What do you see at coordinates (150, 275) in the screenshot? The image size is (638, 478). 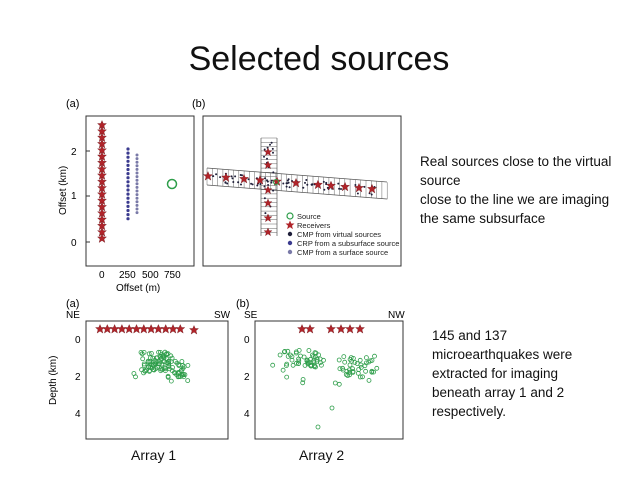 I see `top-x-tick: 500` at bounding box center [150, 275].